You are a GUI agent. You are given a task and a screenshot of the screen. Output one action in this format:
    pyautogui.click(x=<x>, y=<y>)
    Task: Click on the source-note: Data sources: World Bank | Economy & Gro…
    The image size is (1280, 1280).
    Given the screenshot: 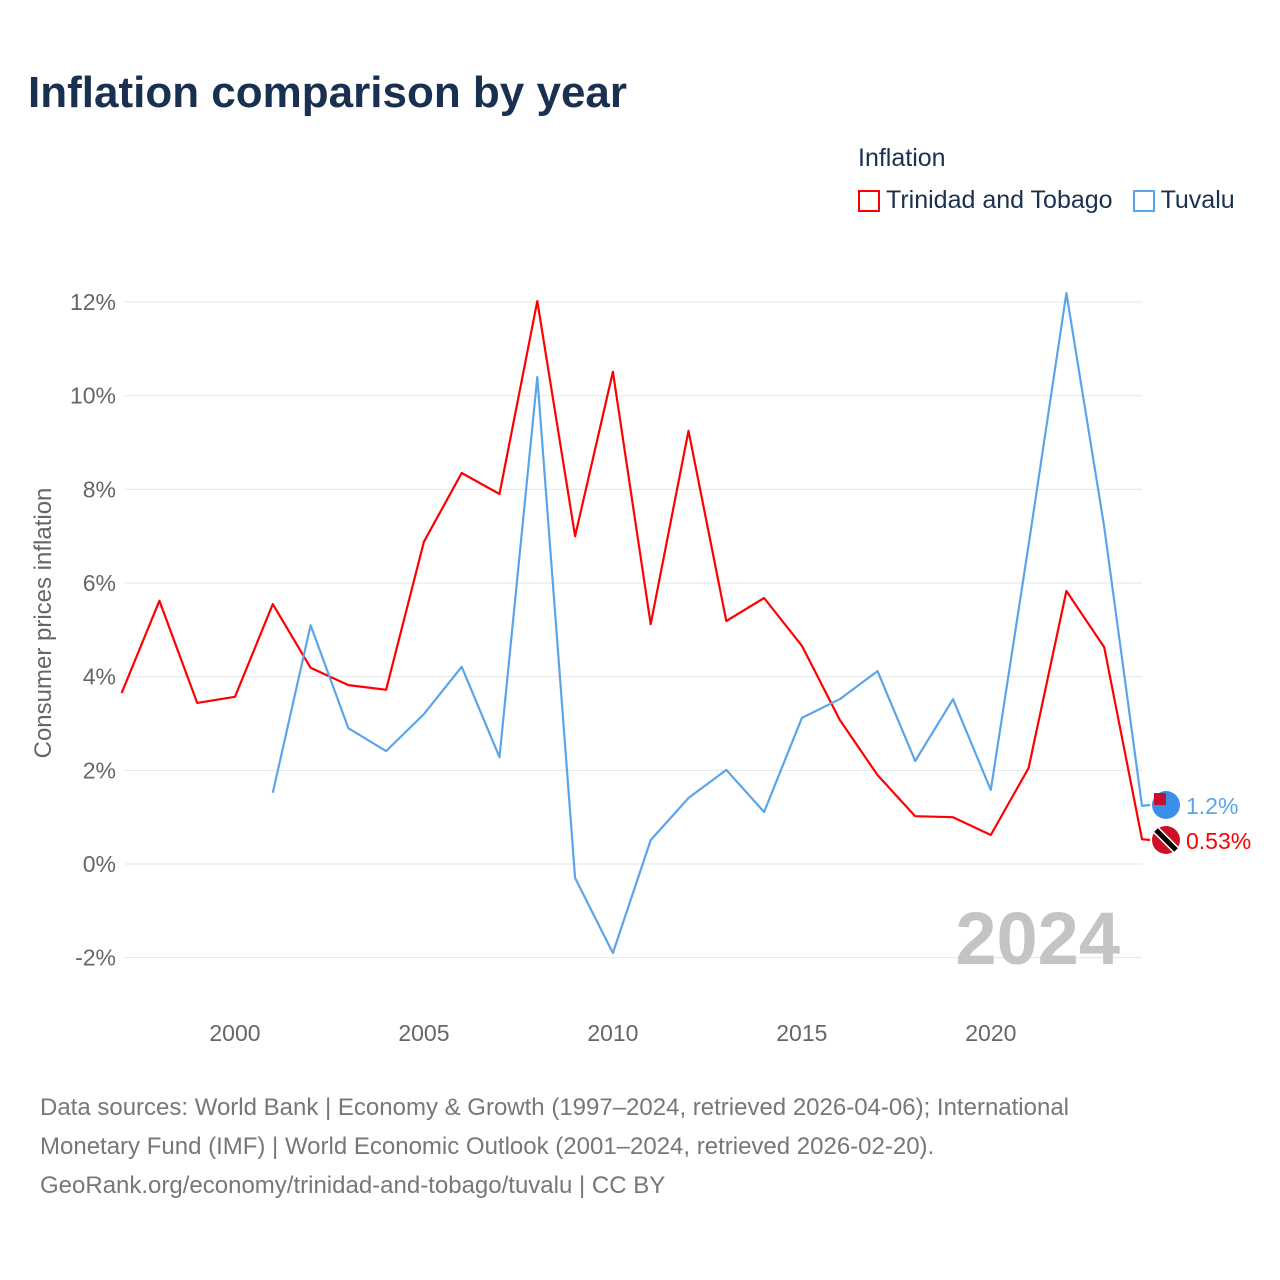 What is the action you would take?
    pyautogui.click(x=640, y=1146)
    